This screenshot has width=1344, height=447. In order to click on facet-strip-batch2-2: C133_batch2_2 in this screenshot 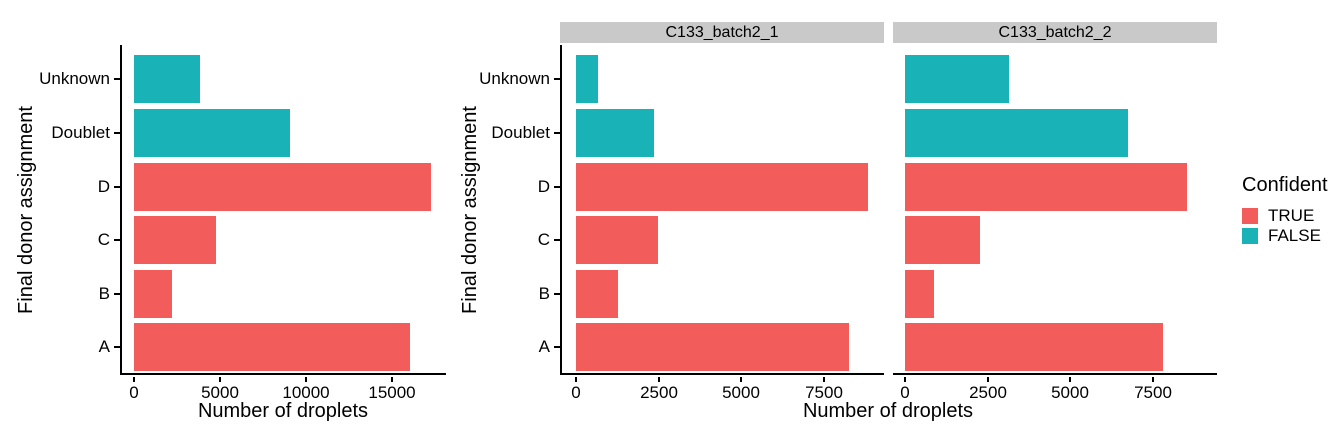, I will do `click(1055, 32)`.